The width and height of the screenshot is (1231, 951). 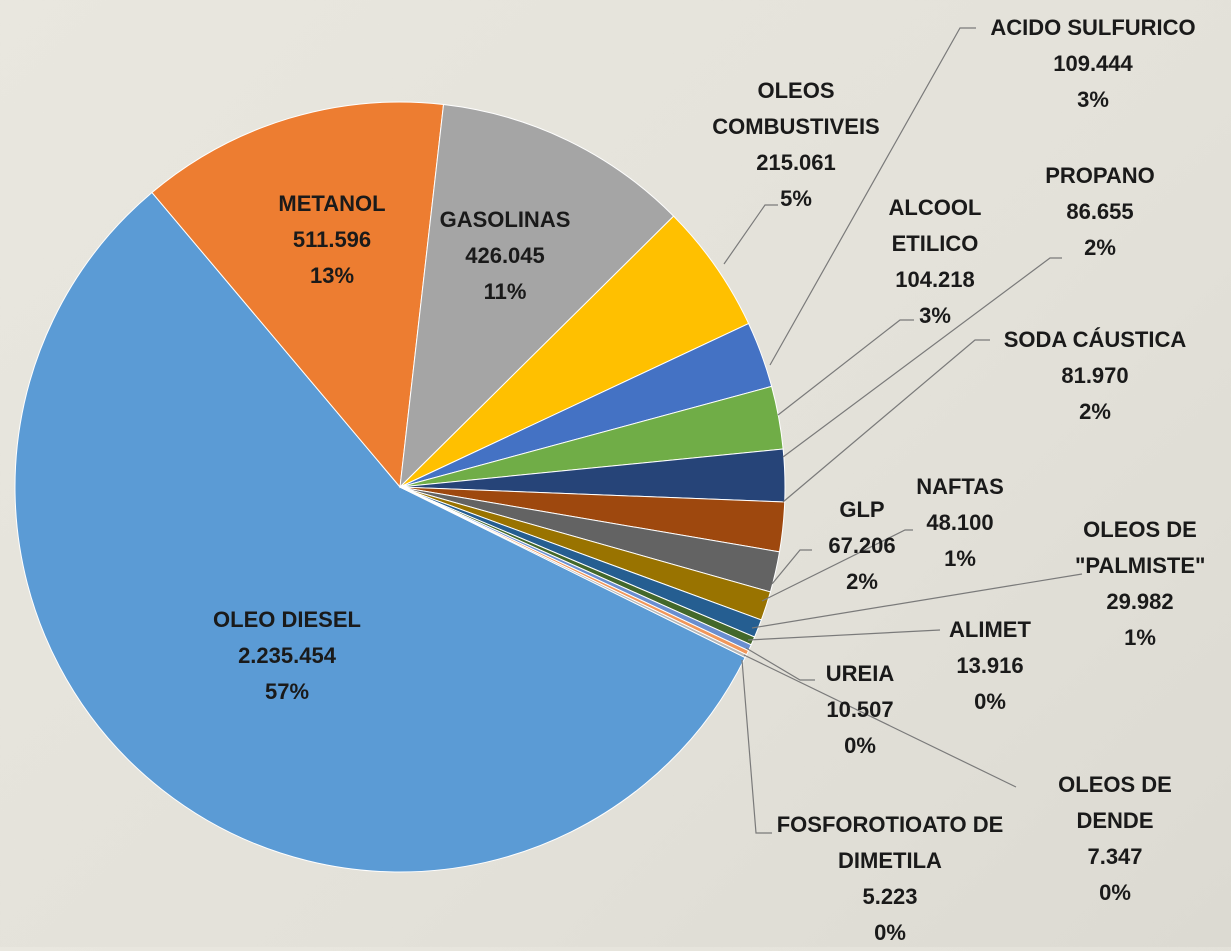 I want to click on label-value: 48.100, so click(x=960, y=522).